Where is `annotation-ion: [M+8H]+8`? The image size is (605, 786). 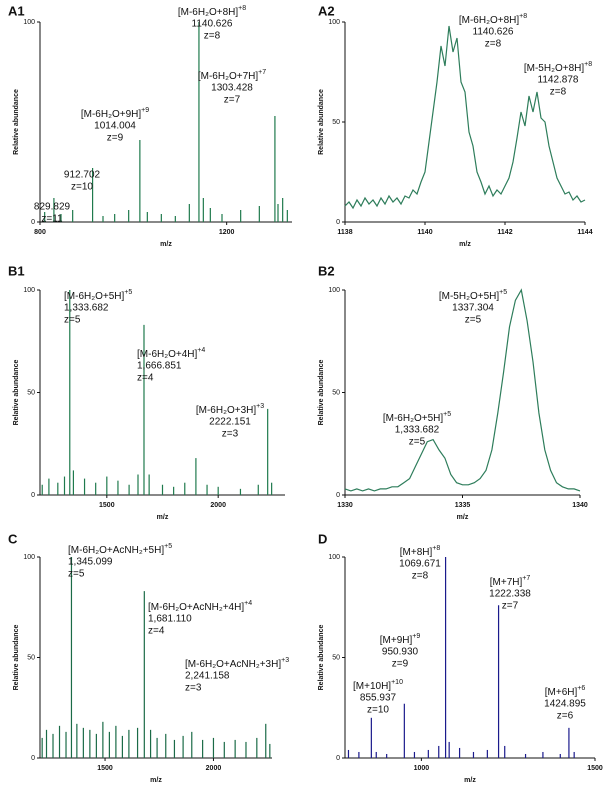 annotation-ion: [M+8H]+8 is located at coordinates (420, 551).